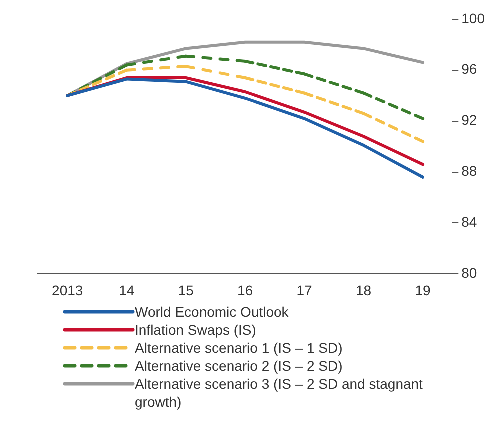 This screenshot has height=428, width=501. Describe the element at coordinates (68, 290) in the screenshot. I see `x-tick-label: 2013` at that location.